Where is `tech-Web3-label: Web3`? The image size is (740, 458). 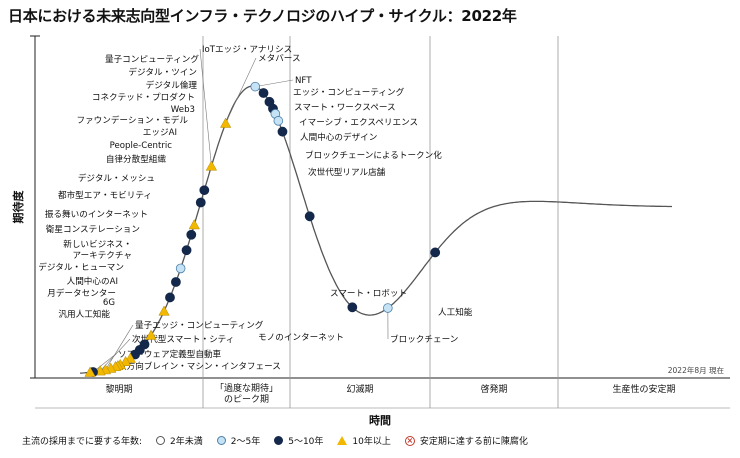
tech-Web3-label: Web3 is located at coordinates (183, 110).